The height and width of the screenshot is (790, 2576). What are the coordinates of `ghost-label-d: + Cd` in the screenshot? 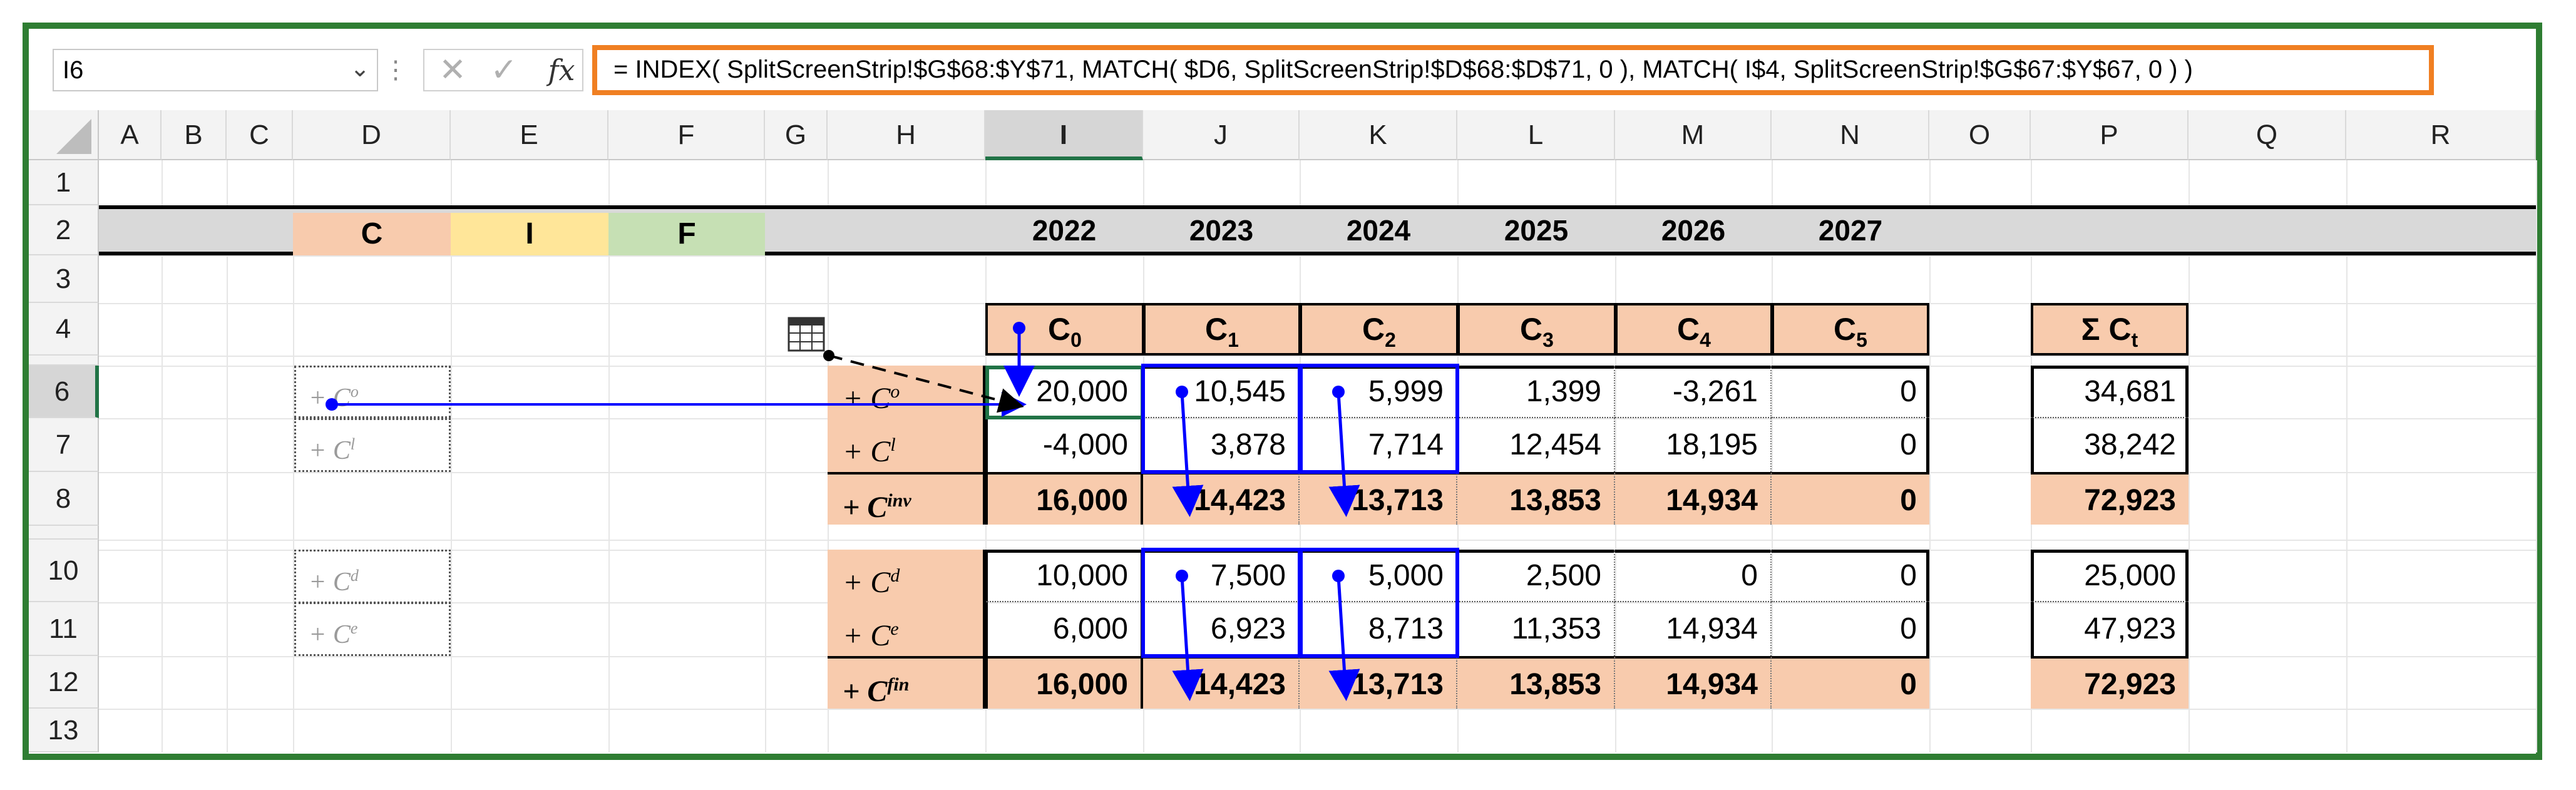 It's located at (372, 576).